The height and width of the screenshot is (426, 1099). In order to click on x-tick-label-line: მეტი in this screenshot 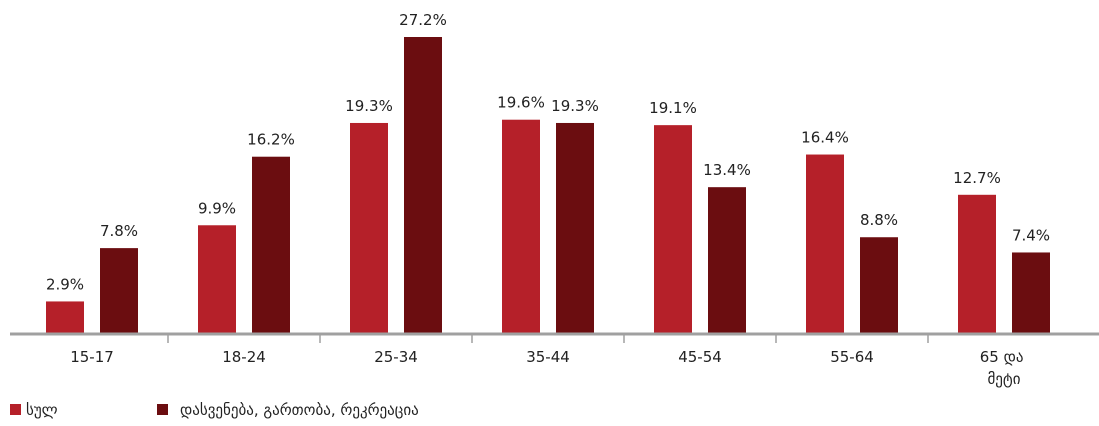, I will do `click(1003, 379)`.